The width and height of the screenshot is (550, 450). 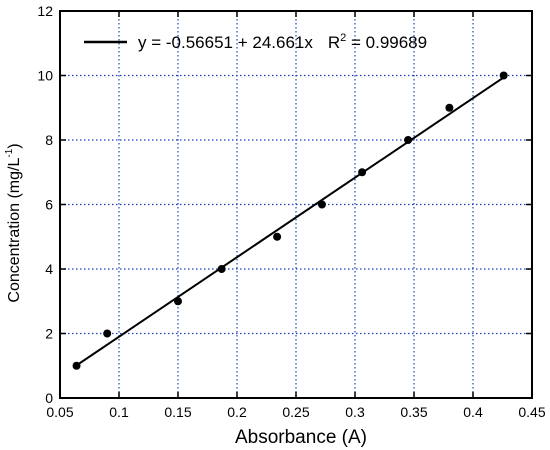 I want to click on y-axis-title-main: Concentration (mg/L, so click(x=14, y=230).